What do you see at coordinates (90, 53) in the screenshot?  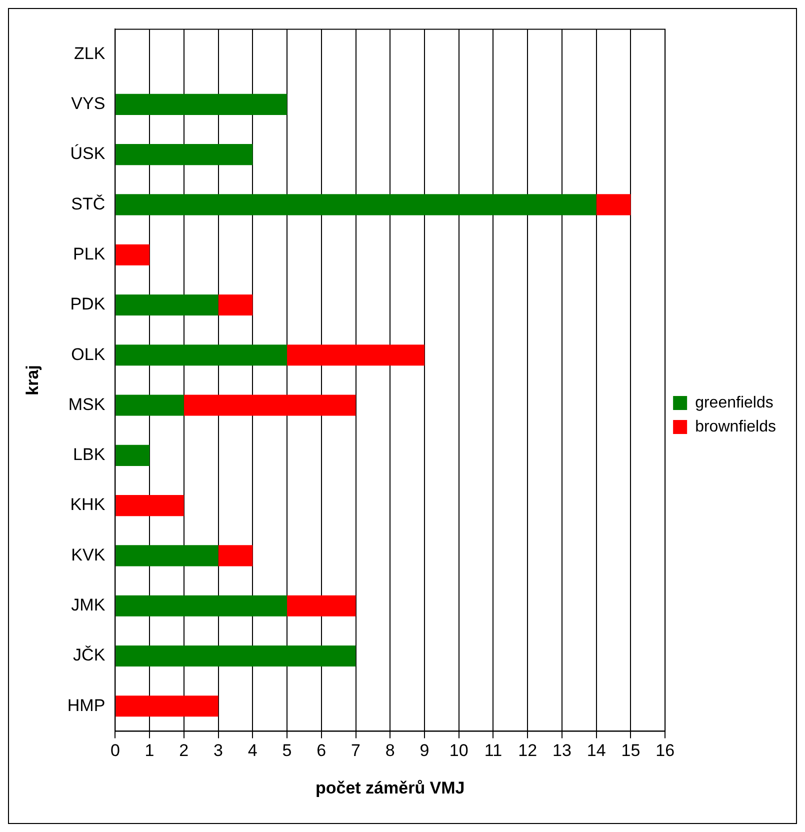 I see `y-tick-label: ZLK` at bounding box center [90, 53].